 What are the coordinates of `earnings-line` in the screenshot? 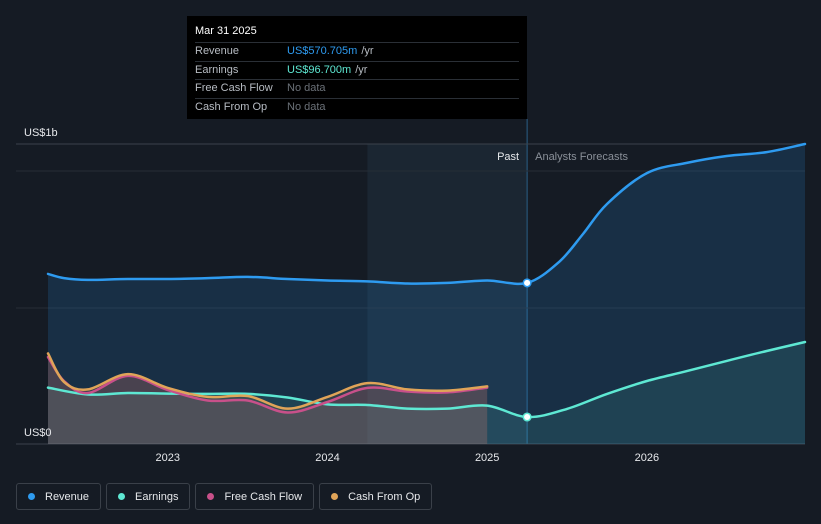 It's located at (426, 379).